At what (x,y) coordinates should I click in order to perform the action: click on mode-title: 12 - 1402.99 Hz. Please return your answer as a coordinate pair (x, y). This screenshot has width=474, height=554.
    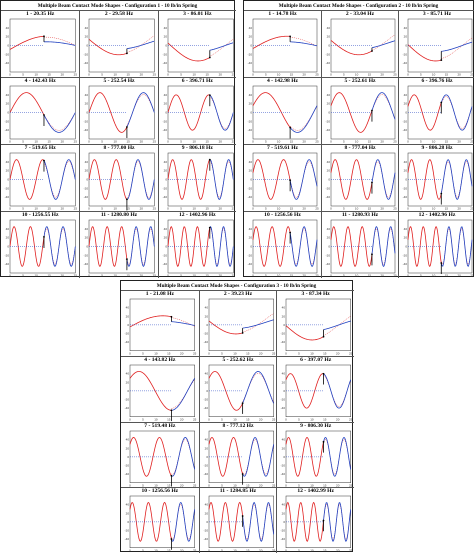
    Looking at the image, I should click on (315, 491).